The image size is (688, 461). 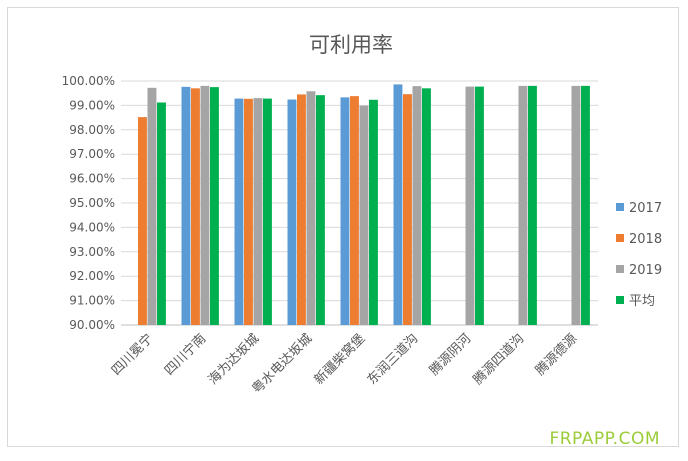 What do you see at coordinates (92, 154) in the screenshot?
I see `y-tick-label: 97.00%` at bounding box center [92, 154].